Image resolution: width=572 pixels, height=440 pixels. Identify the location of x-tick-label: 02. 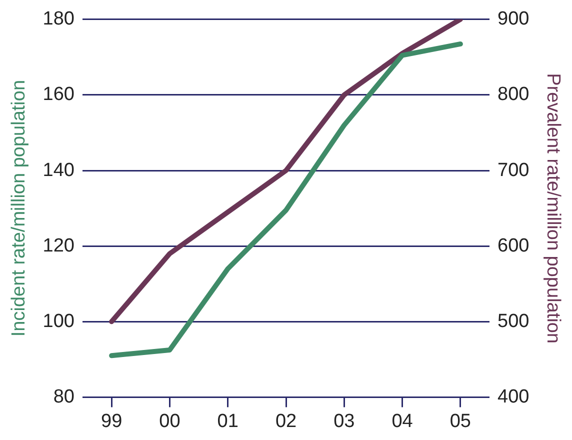
(286, 421).